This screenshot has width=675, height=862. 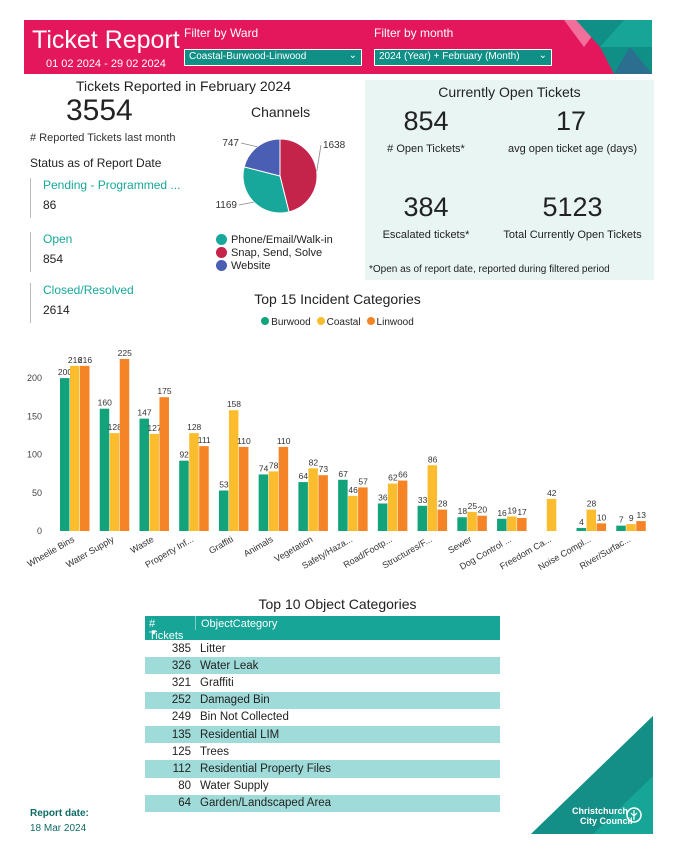 What do you see at coordinates (106, 303) in the screenshot?
I see `status-closed: Closed/Resolved 2614` at bounding box center [106, 303].